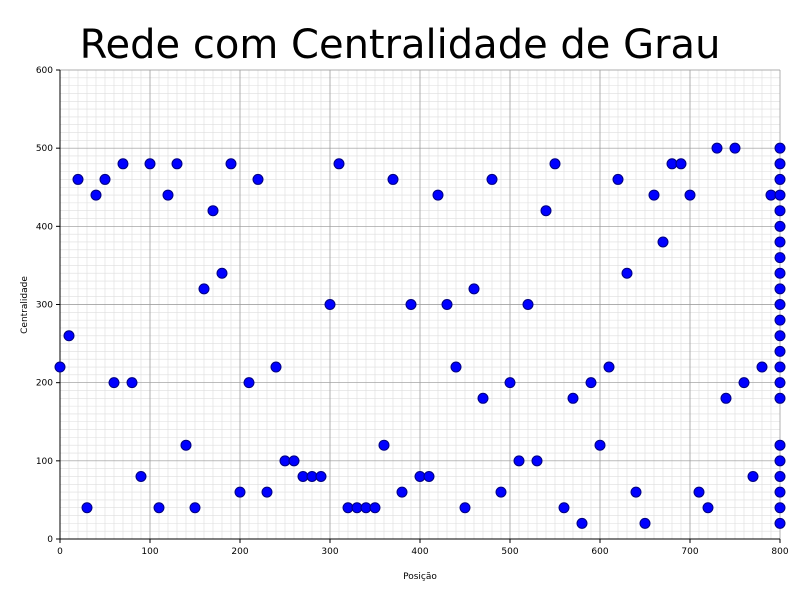 The image size is (800, 600). I want to click on chart-title: Rede com Centralidade de Grau, so click(400, 45).